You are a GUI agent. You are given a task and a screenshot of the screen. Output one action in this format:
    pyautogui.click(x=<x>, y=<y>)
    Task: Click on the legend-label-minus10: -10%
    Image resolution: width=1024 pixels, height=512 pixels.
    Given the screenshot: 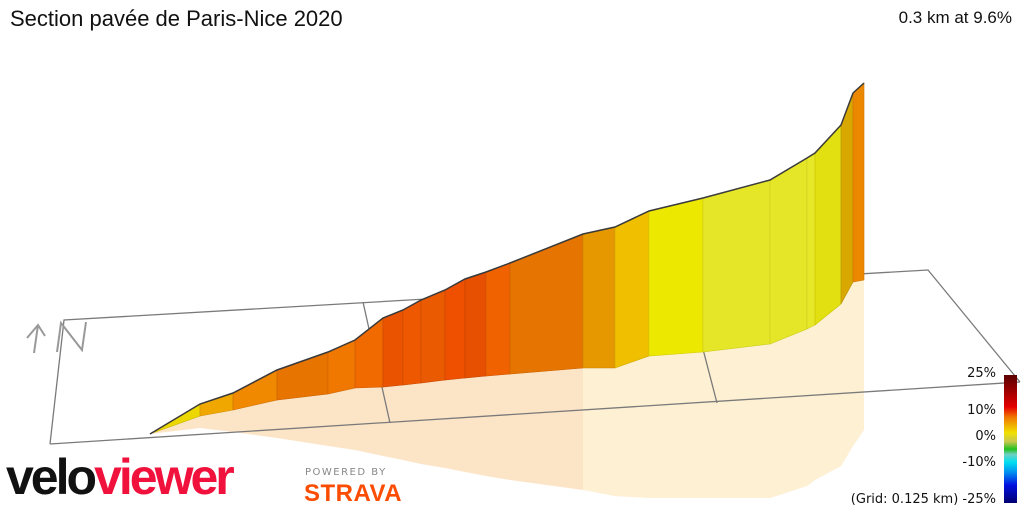 What is the action you would take?
    pyautogui.click(x=979, y=462)
    